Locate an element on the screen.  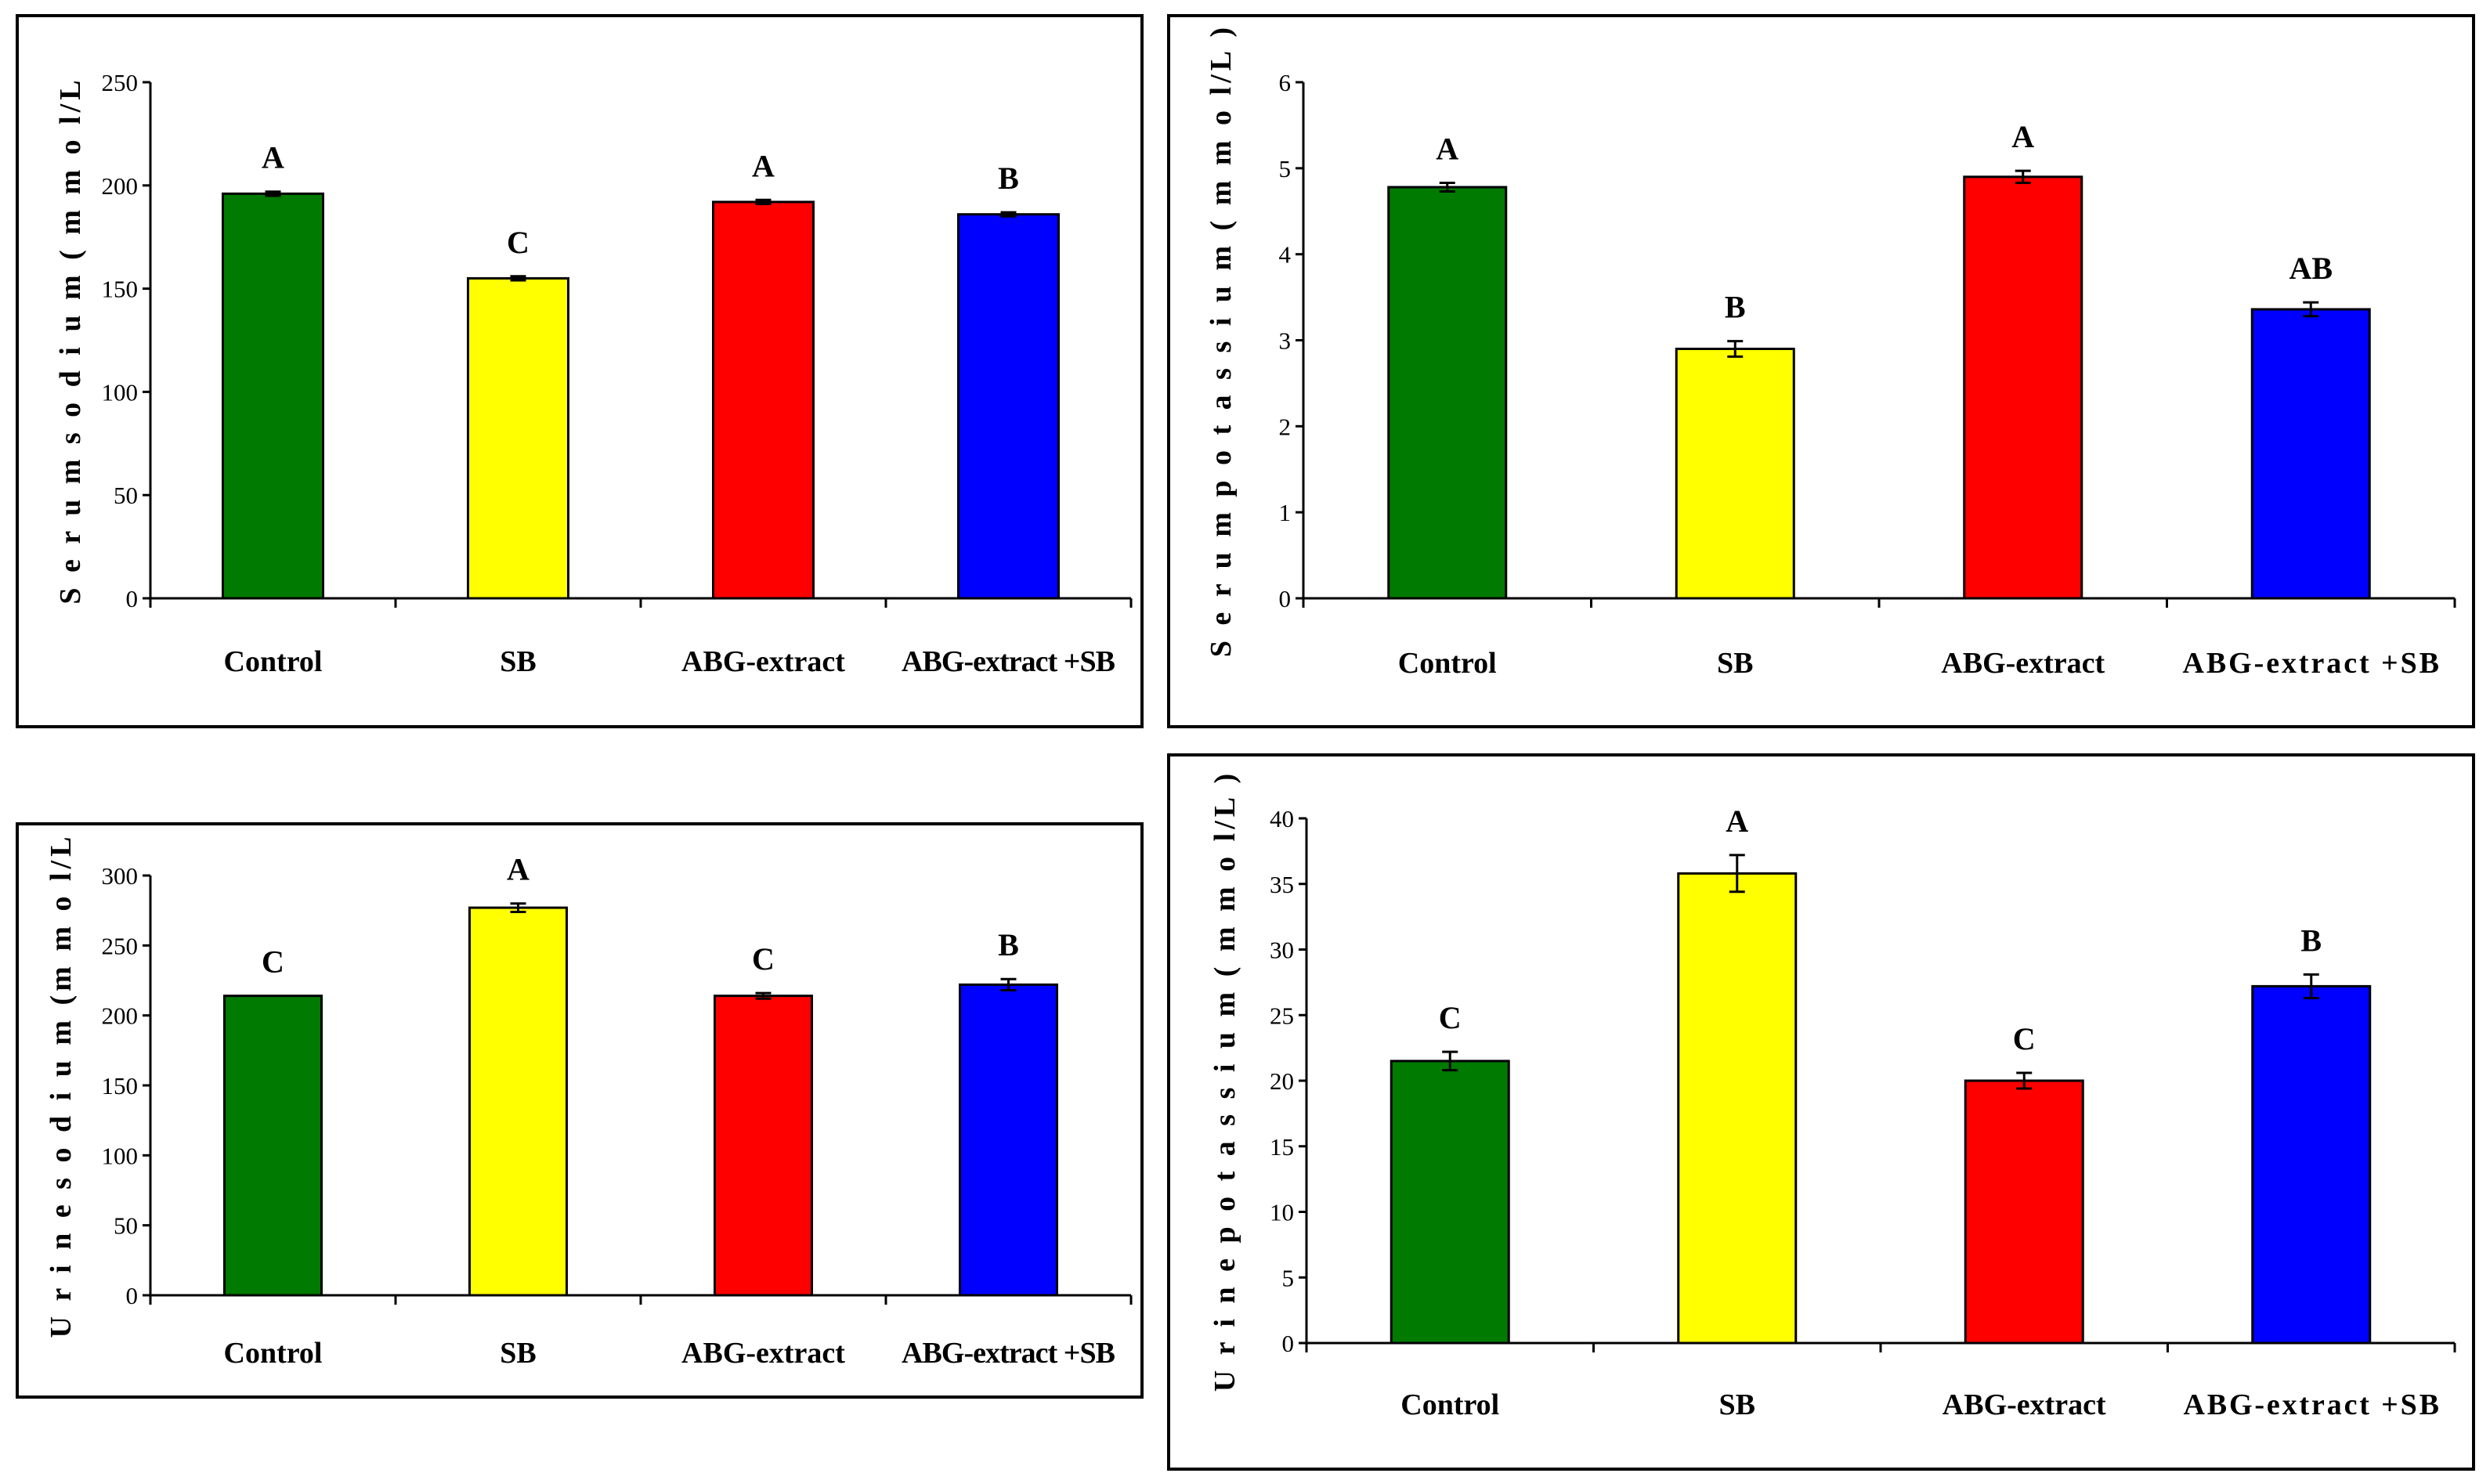
y-axis-label: U r i n e s o d i u m (m m o l/L is located at coordinates (61, 1085).